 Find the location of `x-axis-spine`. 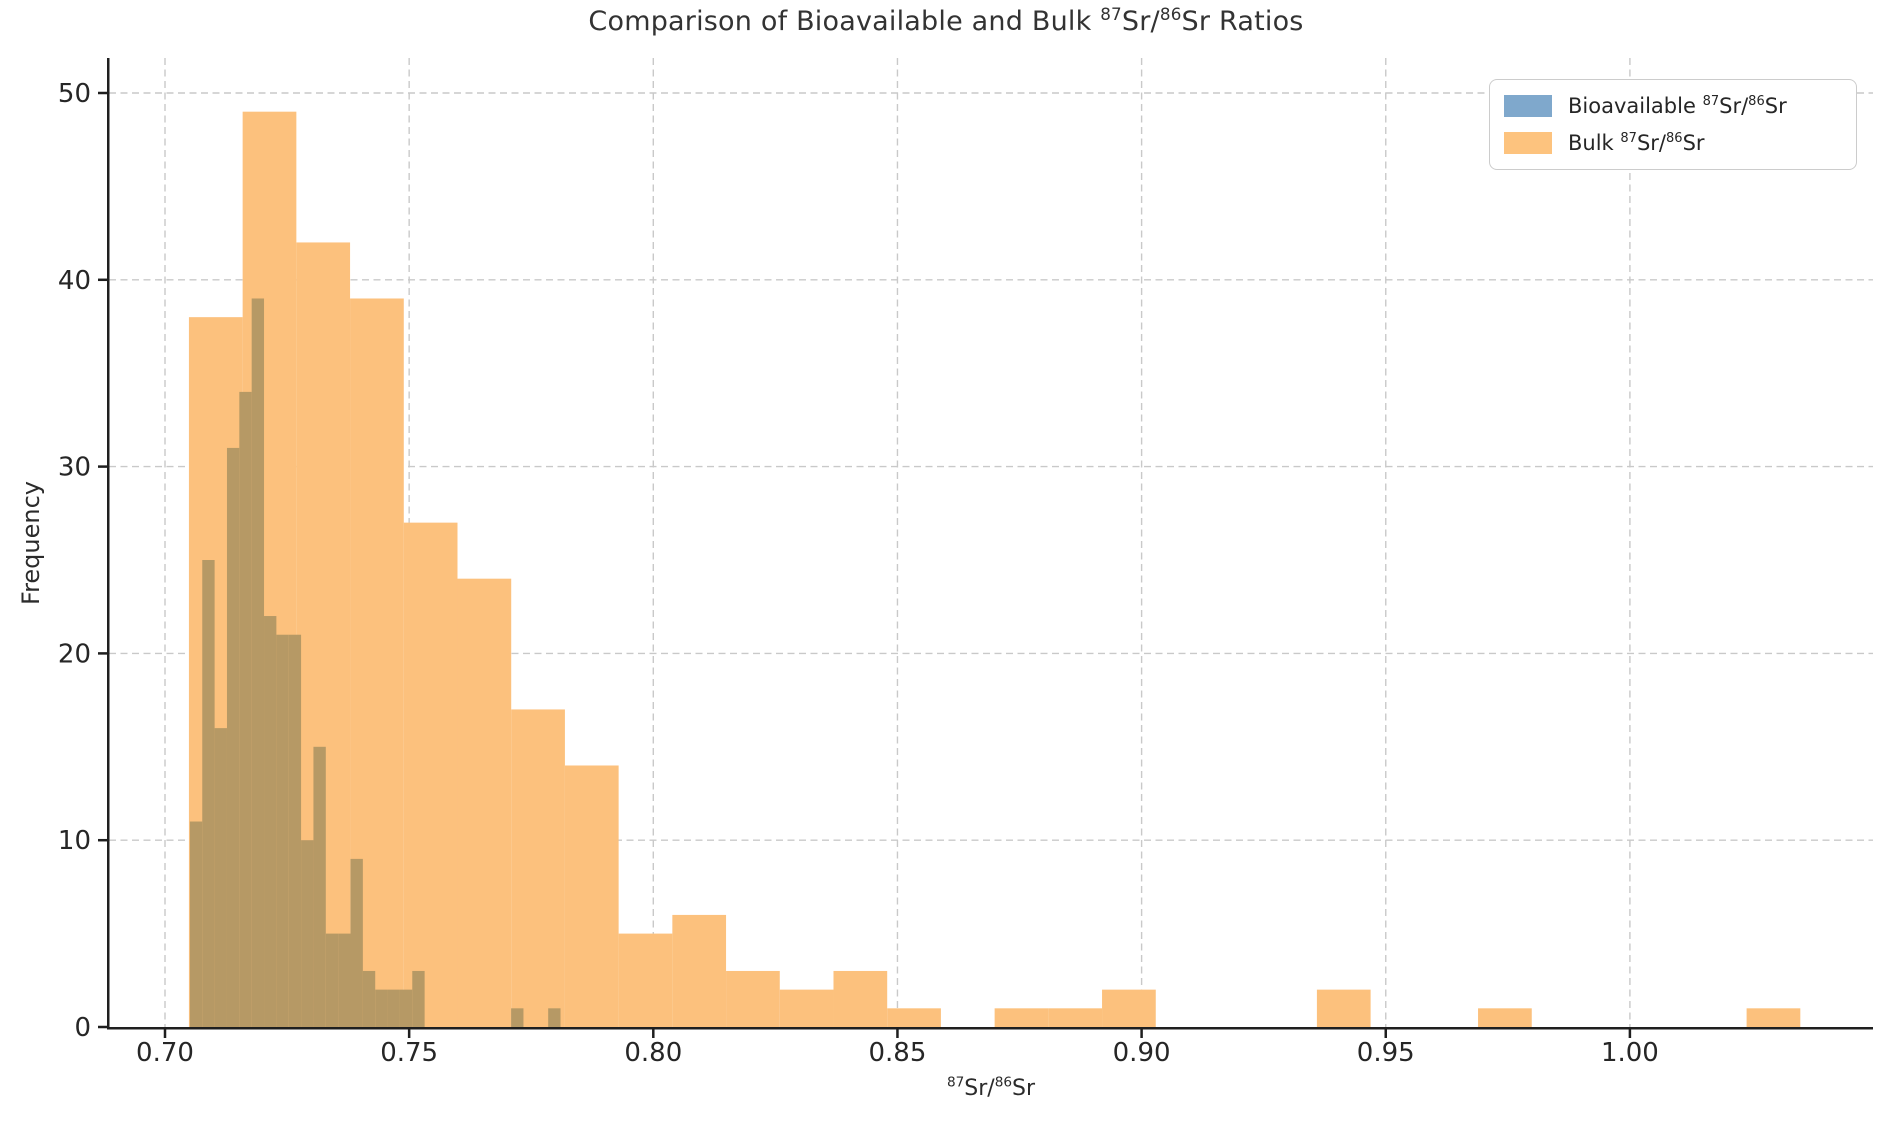

x-axis-spine is located at coordinates (990, 1028).